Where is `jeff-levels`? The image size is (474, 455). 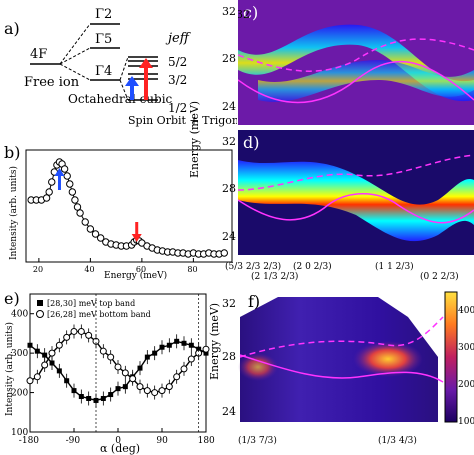 jeff-levels is located at coordinates (143, 78).